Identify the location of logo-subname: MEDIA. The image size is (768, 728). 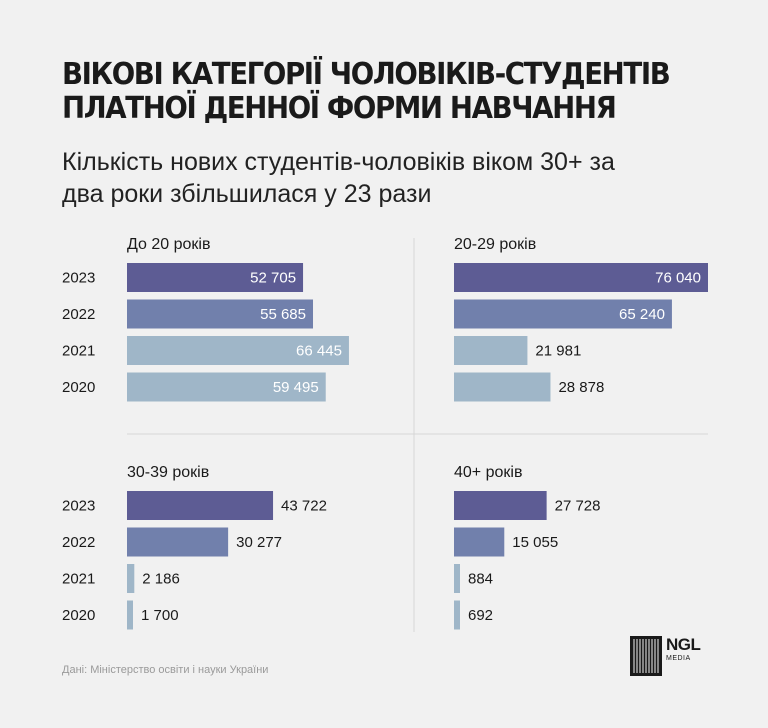
(678, 658).